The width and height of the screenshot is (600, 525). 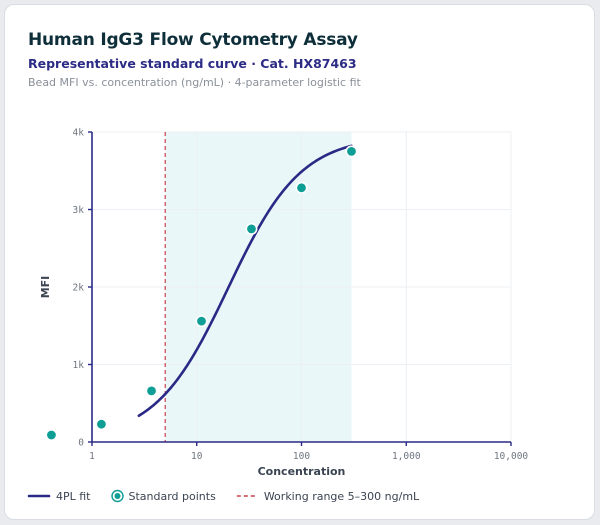 What do you see at coordinates (81, 443) in the screenshot?
I see `y-tick-label: 0` at bounding box center [81, 443].